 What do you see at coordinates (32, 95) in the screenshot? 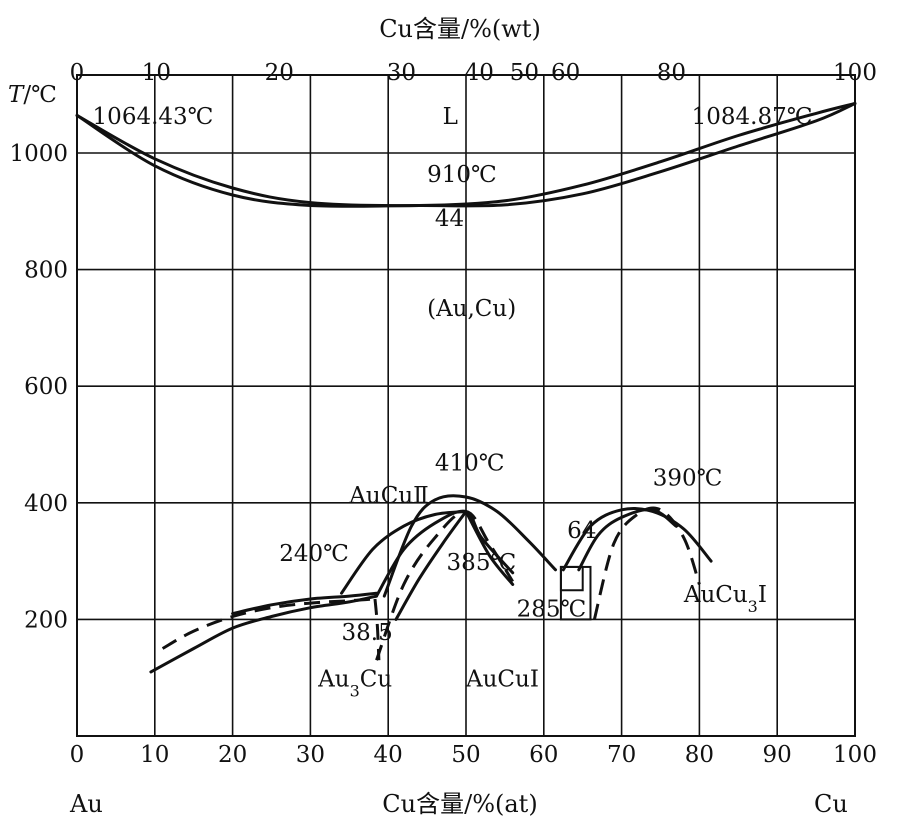
I see `y-axis-title: T/℃` at bounding box center [32, 95].